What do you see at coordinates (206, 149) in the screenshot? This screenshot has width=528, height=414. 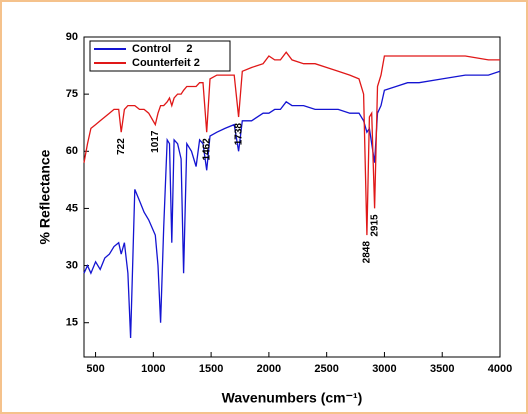 I see `annotation: 1462` at bounding box center [206, 149].